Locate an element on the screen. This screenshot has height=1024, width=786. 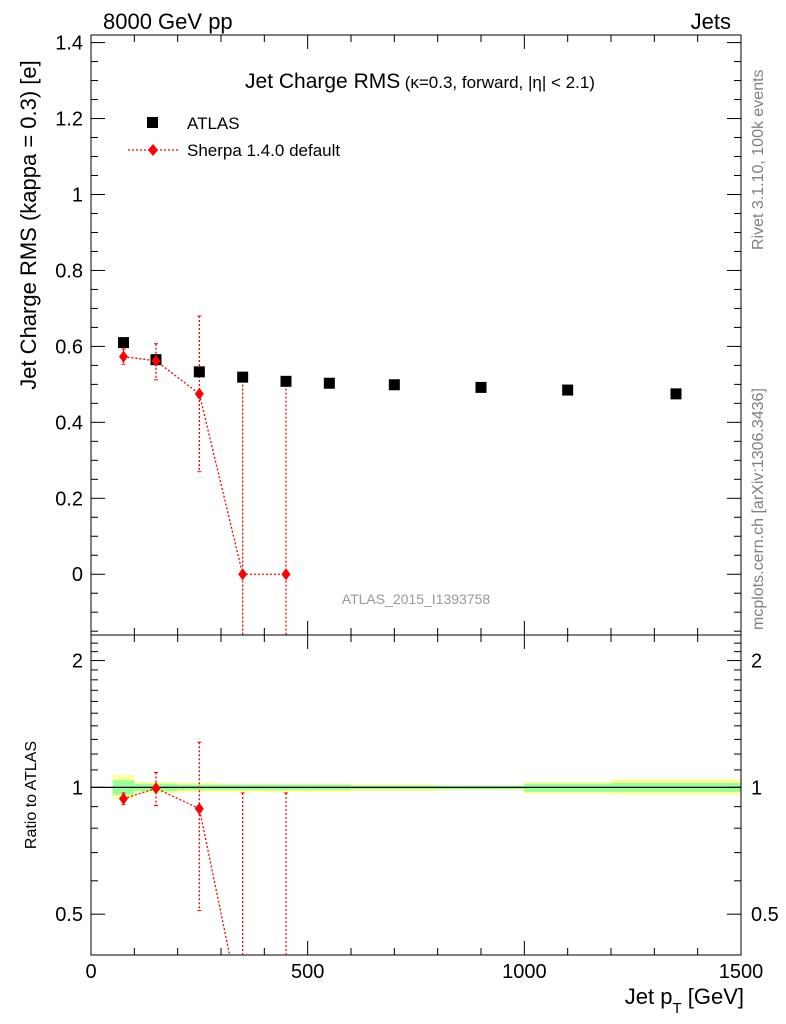
lower-ytick-label: 1 is located at coordinates (77, 788).